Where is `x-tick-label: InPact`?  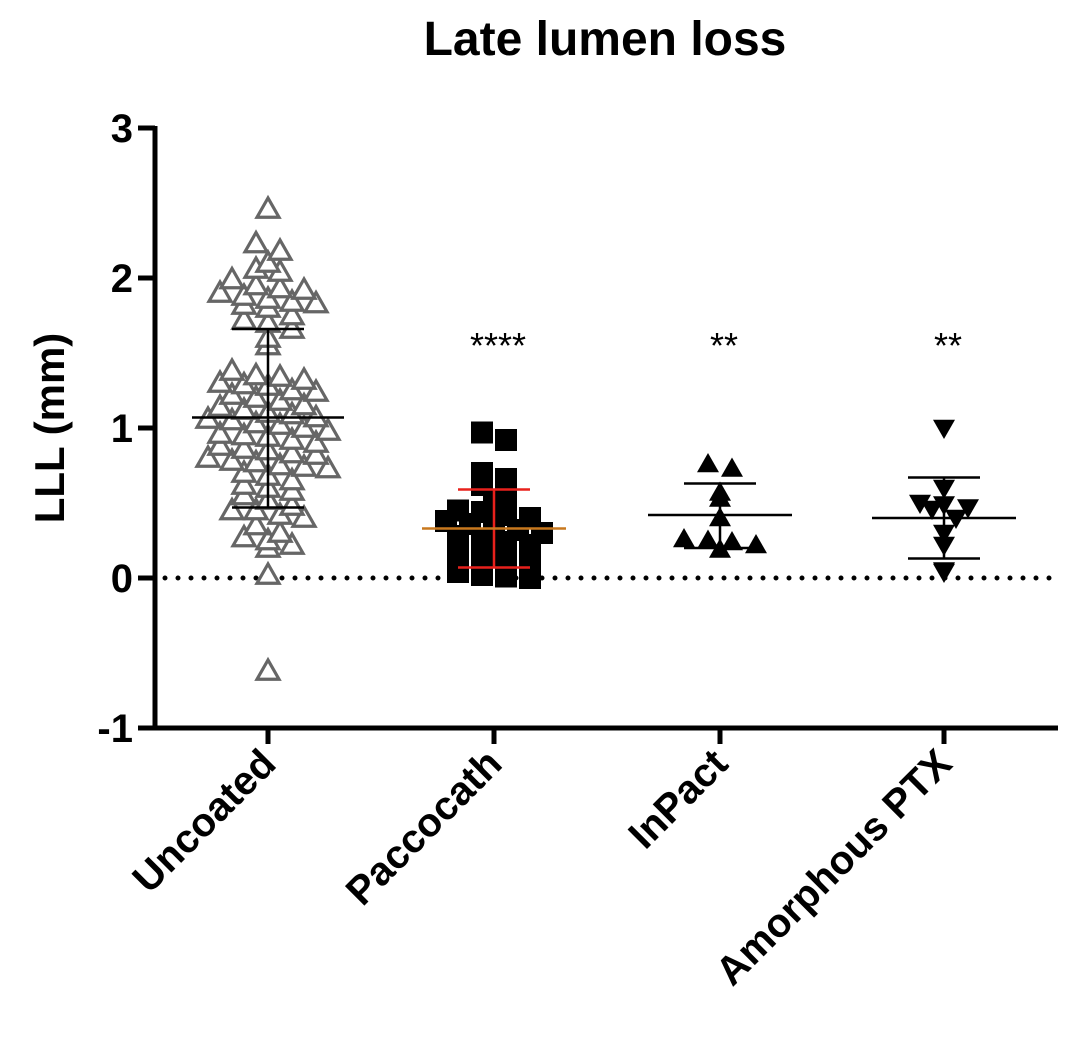
x-tick-label: InPact is located at coordinates (678, 799).